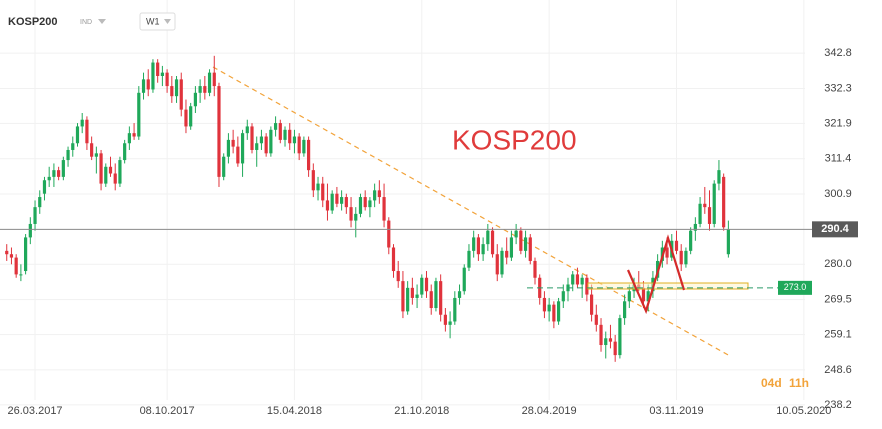 The height and width of the screenshot is (429, 882). Describe the element at coordinates (838, 194) in the screenshot. I see `y-tick-label: 300.9` at that location.